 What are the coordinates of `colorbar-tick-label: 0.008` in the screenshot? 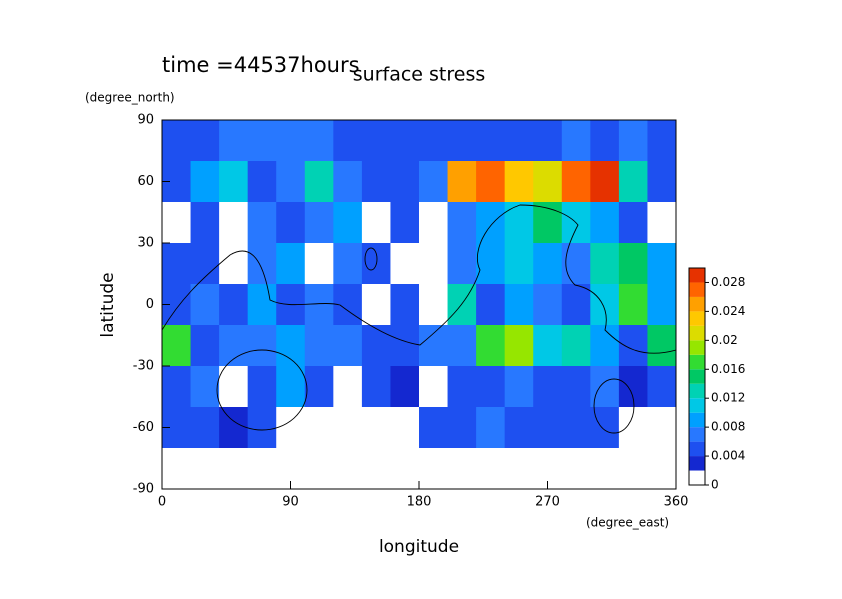 It's located at (728, 427).